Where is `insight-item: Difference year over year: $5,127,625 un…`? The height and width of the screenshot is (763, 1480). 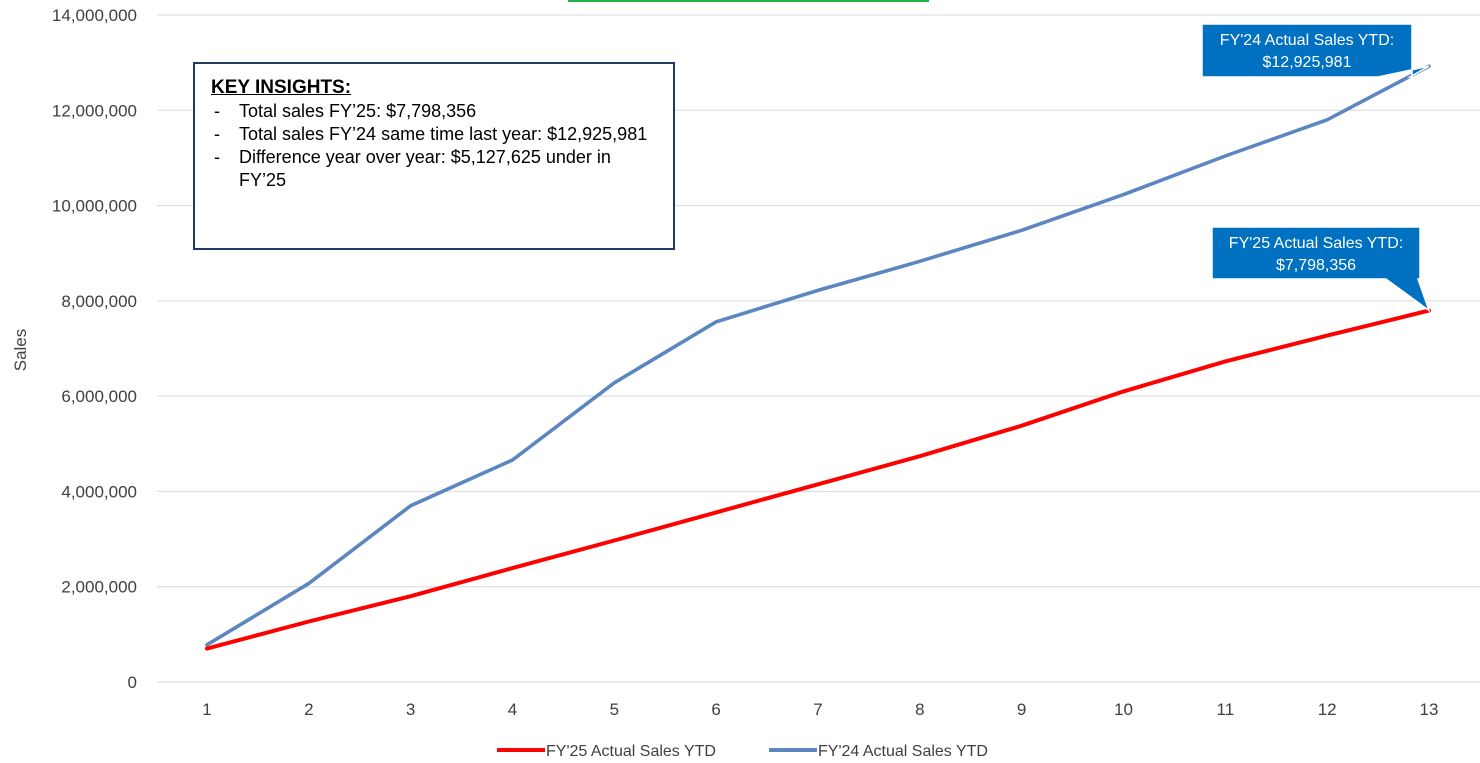 insight-item: Difference year over year: $5,127,625 un… is located at coordinates (434, 169).